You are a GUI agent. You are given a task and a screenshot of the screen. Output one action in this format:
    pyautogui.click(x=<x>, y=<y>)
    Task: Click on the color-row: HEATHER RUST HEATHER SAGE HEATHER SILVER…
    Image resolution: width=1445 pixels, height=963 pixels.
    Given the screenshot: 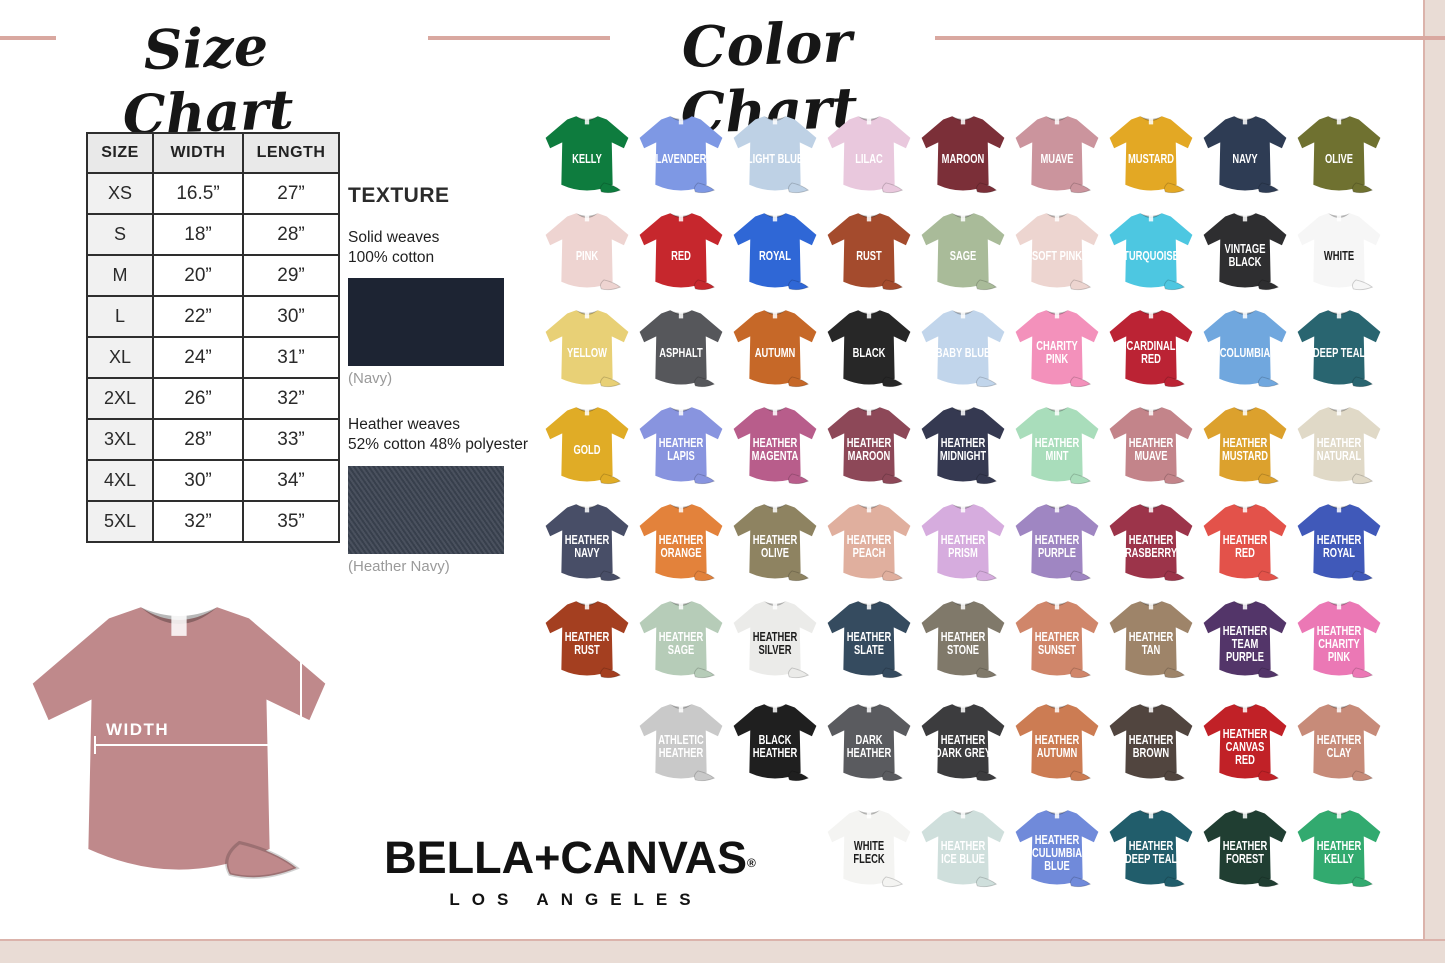 What is the action you would take?
    pyautogui.click(x=963, y=641)
    